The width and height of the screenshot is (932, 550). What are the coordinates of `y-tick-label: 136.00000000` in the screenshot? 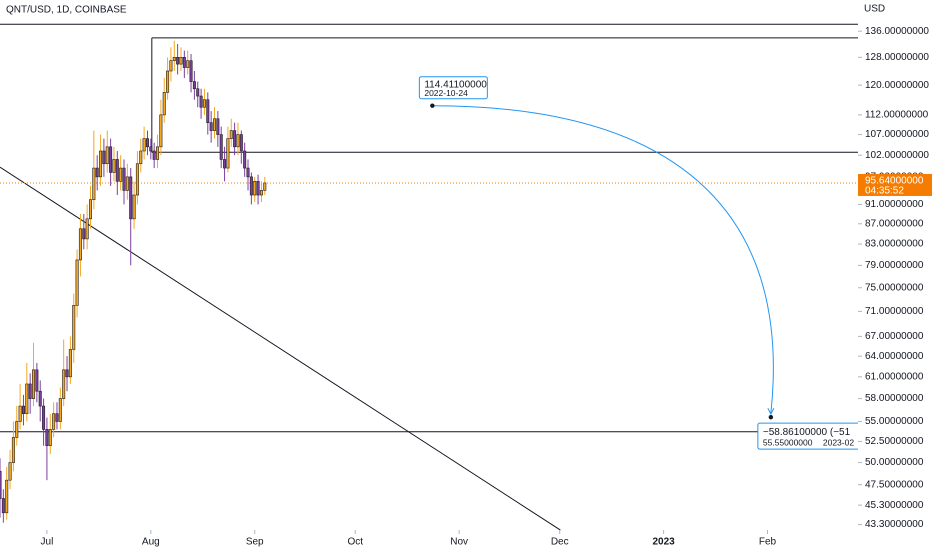 It's located at (897, 31).